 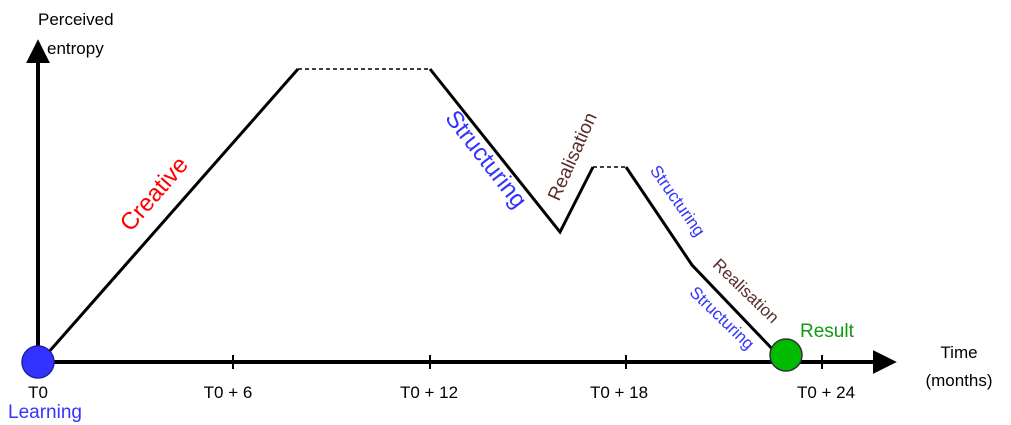 What do you see at coordinates (958, 352) in the screenshot?
I see `x-axis-label-line1: Time` at bounding box center [958, 352].